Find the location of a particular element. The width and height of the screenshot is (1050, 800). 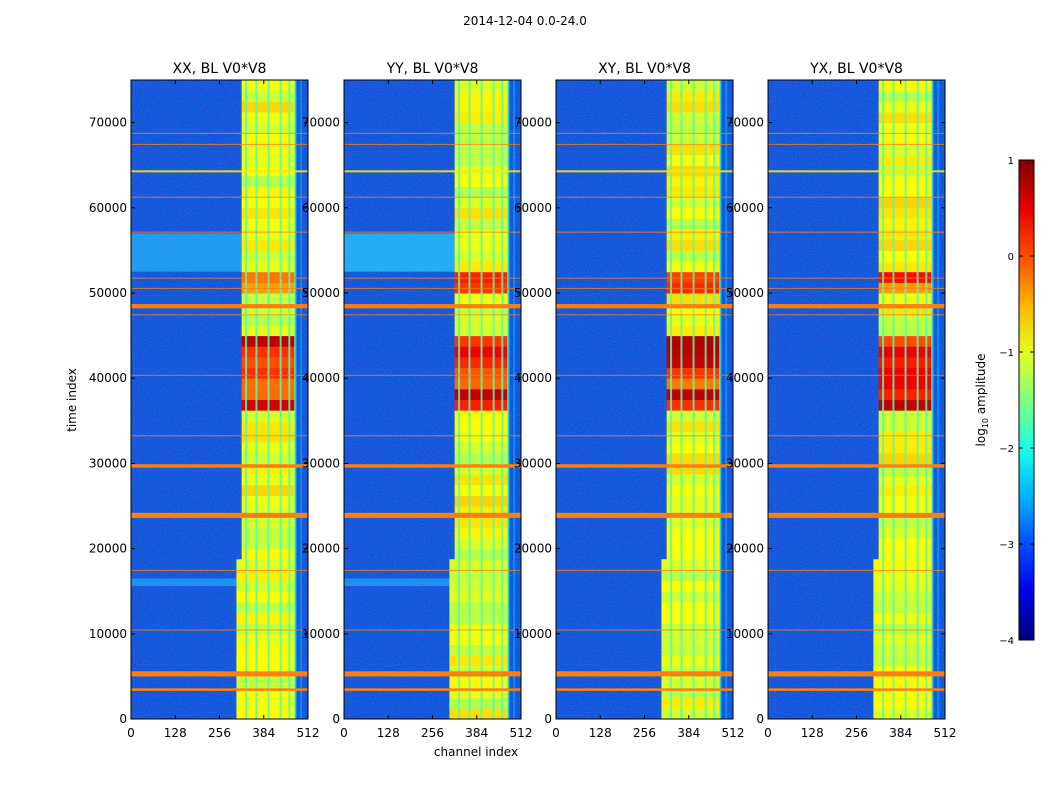

panel-title: YY, BL V0*V8 is located at coordinates (432, 69).